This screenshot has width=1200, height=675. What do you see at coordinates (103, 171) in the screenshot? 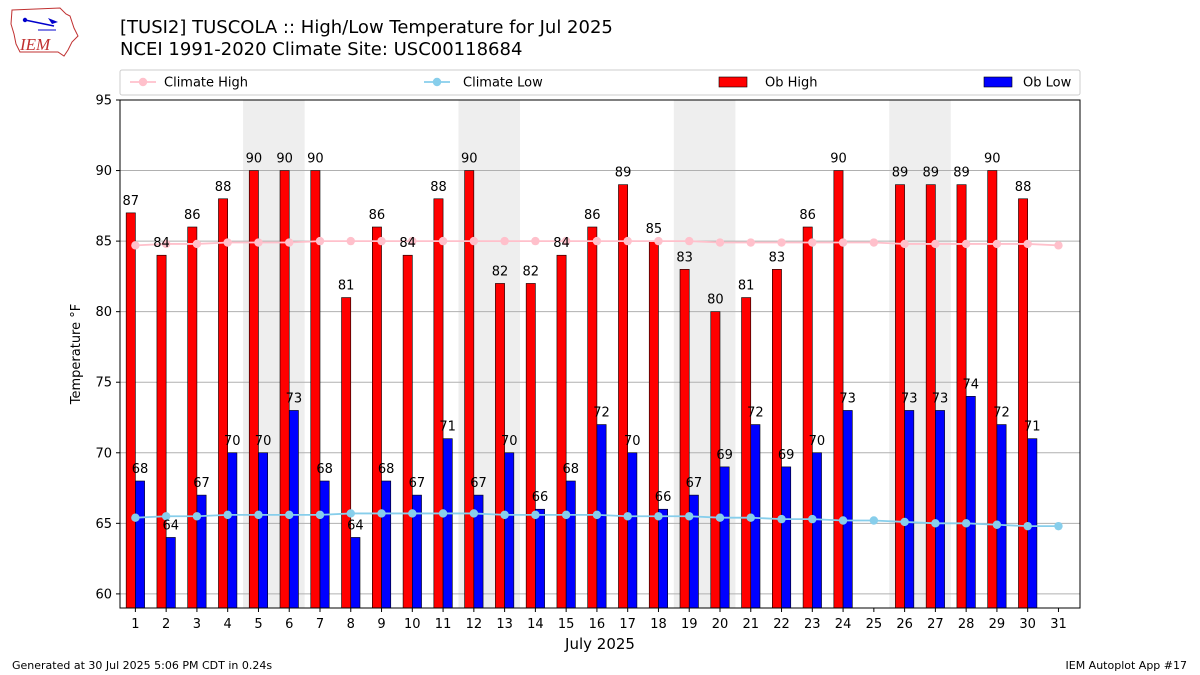
I see `y-tick-label: 90` at bounding box center [103, 171].